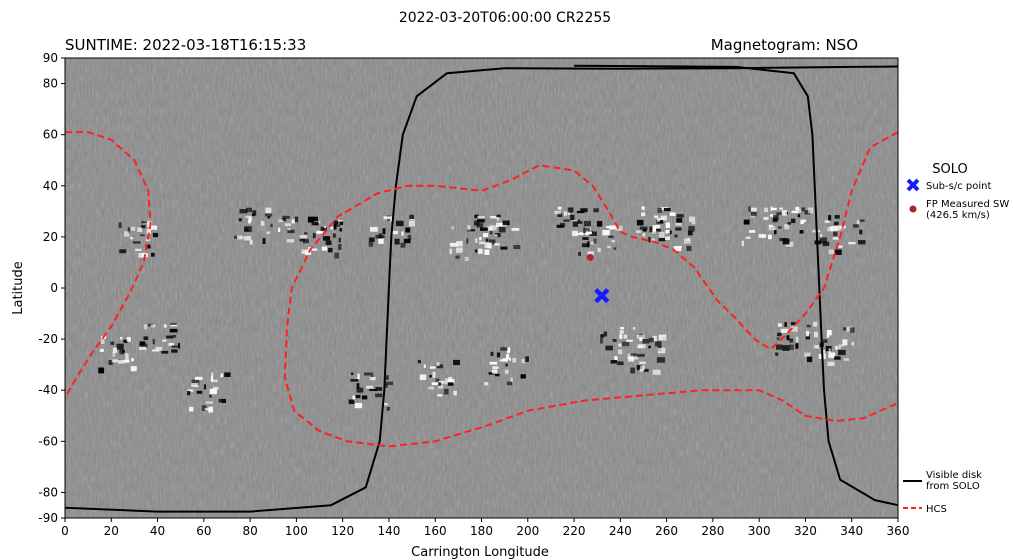  I want to click on hcs-line, so click(108, 265).